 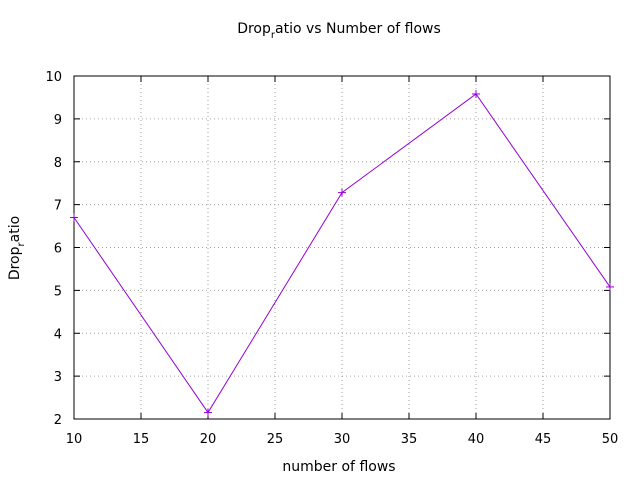 What do you see at coordinates (543, 439) in the screenshot?
I see `x-tick-label: 45` at bounding box center [543, 439].